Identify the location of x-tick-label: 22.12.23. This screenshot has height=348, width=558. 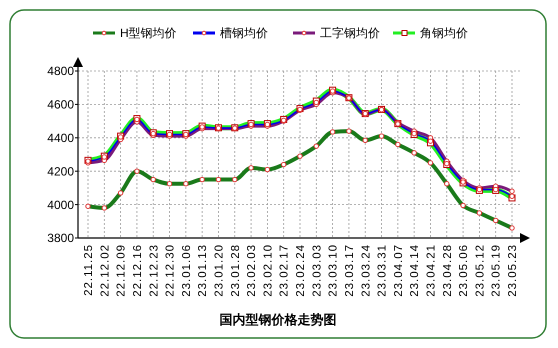
(154, 270).